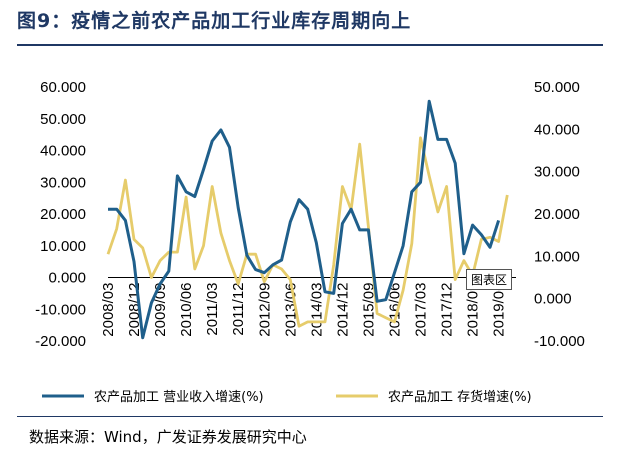 The height and width of the screenshot is (456, 620). Describe the element at coordinates (557, 87) in the screenshot. I see `right-tick-label: 50.000` at that location.